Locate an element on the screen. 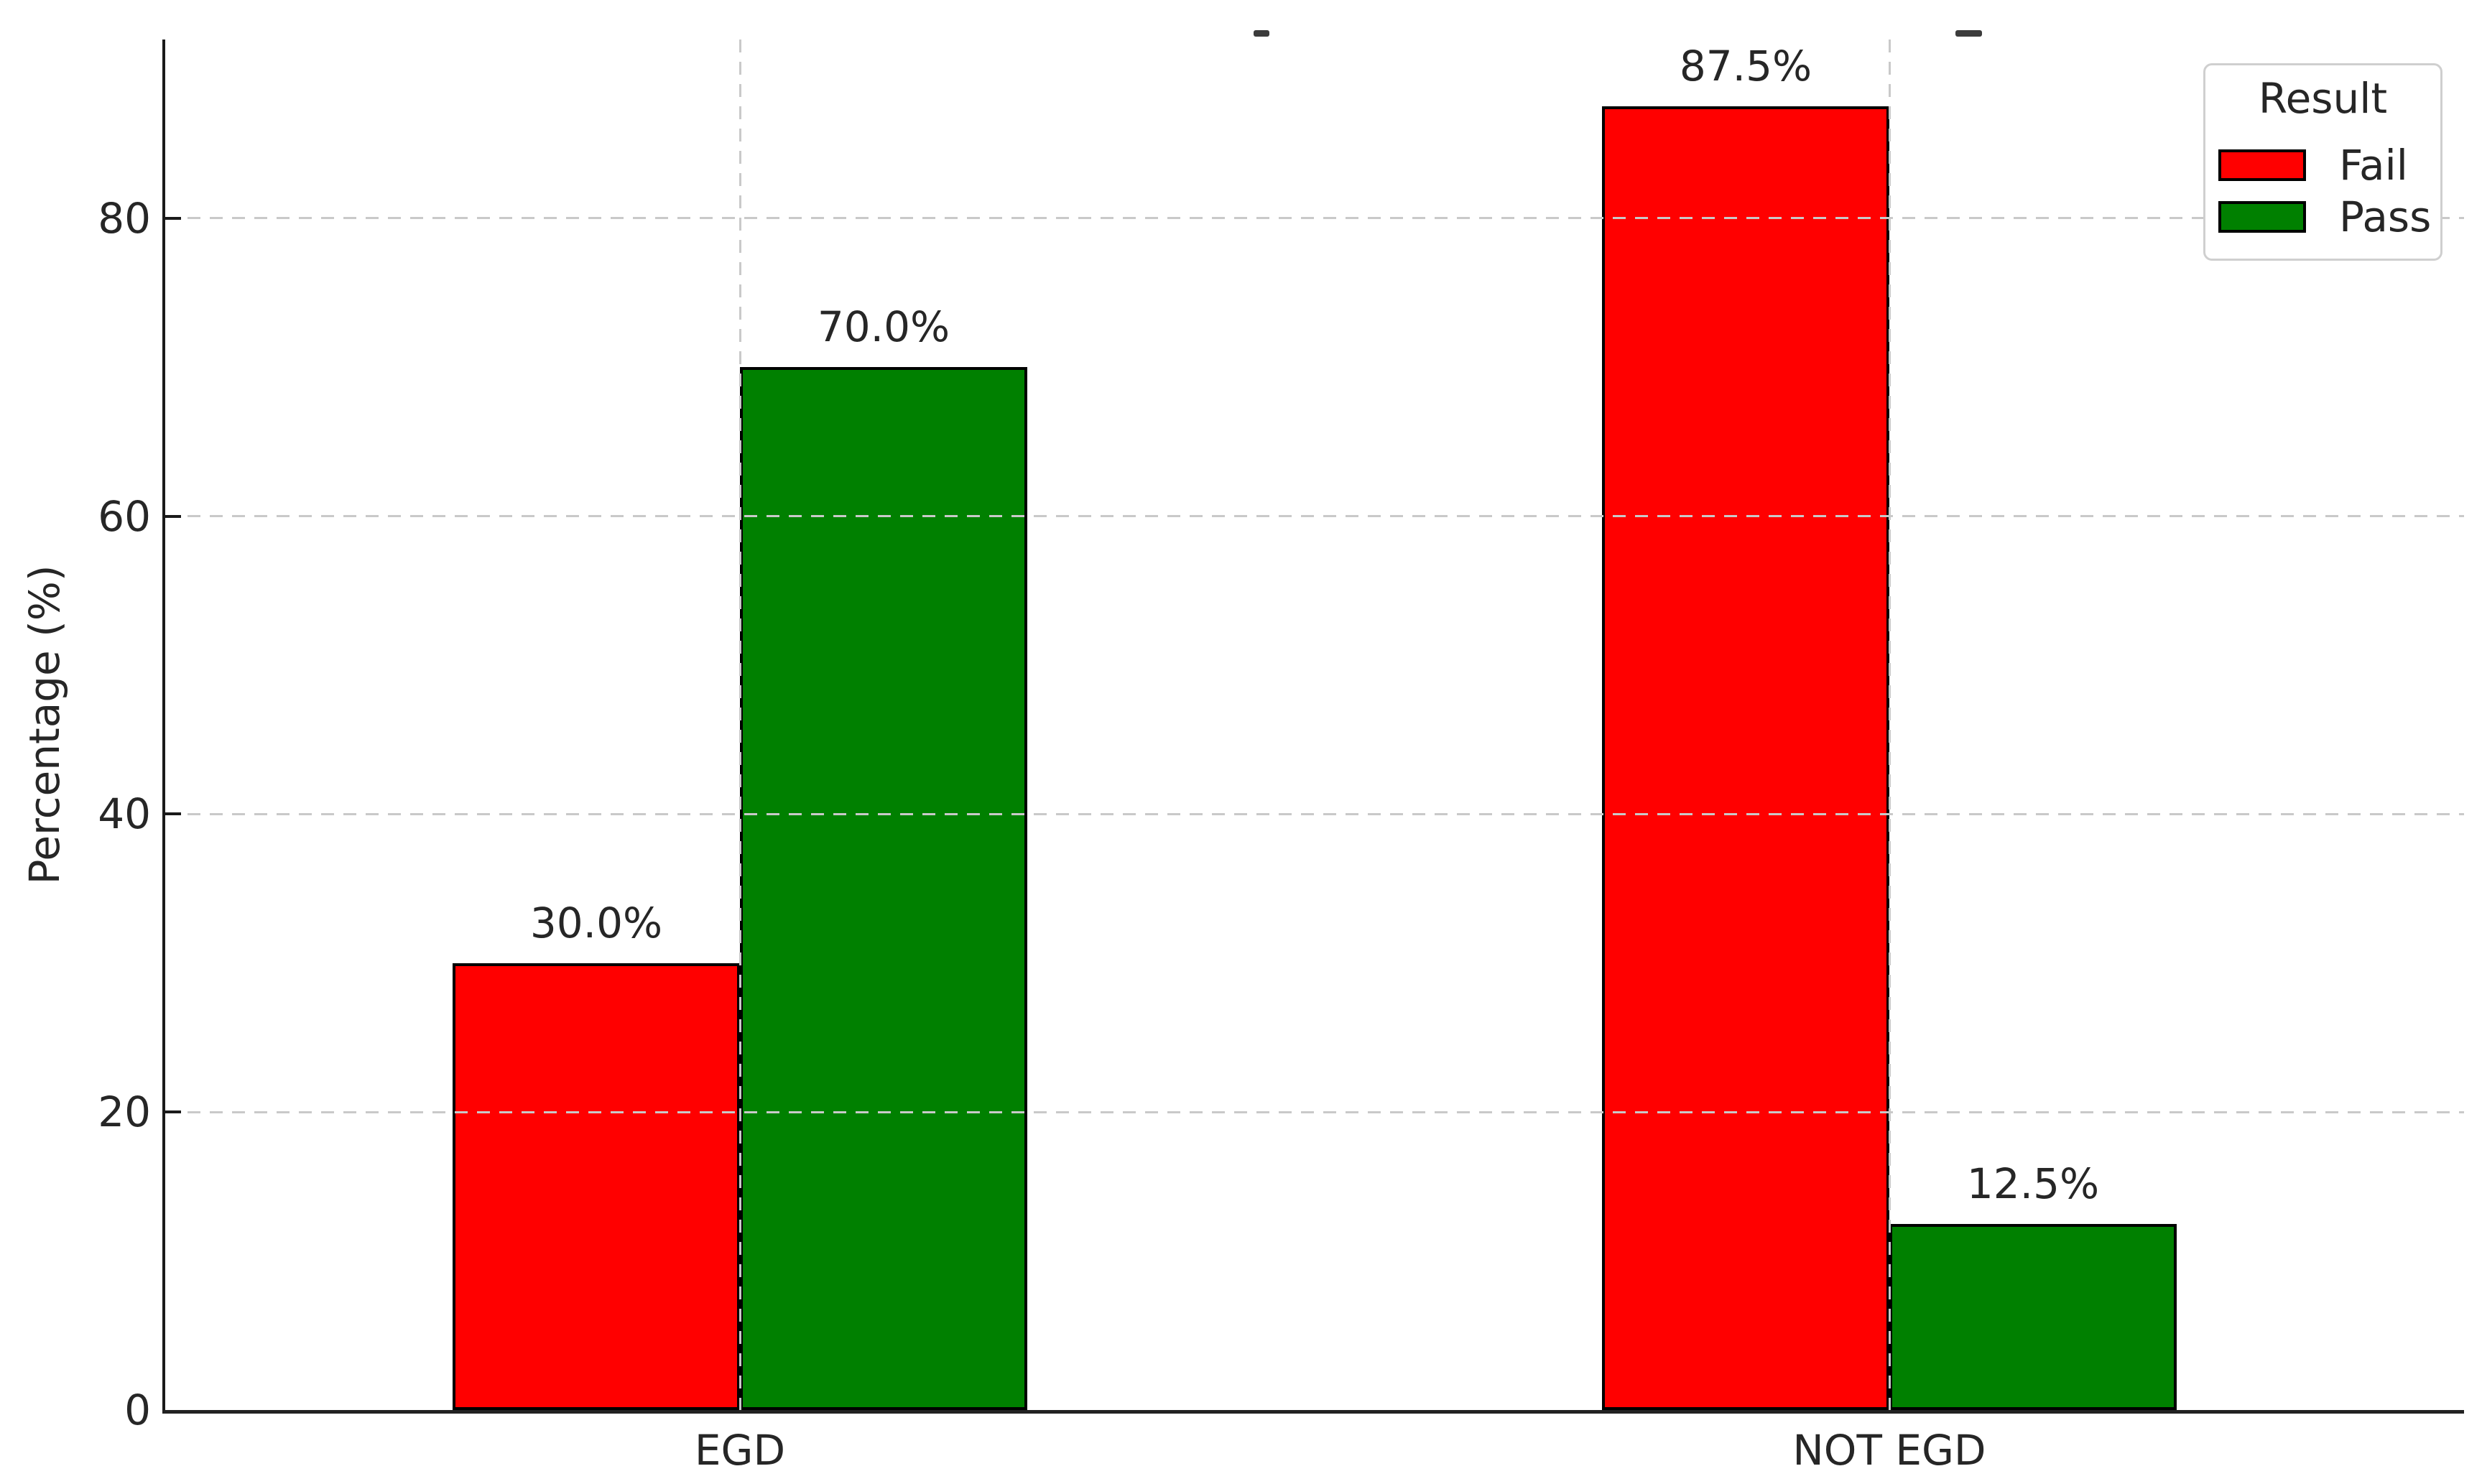 This screenshot has height=1484, width=2482. x-tick-label: EGD is located at coordinates (740, 1450).